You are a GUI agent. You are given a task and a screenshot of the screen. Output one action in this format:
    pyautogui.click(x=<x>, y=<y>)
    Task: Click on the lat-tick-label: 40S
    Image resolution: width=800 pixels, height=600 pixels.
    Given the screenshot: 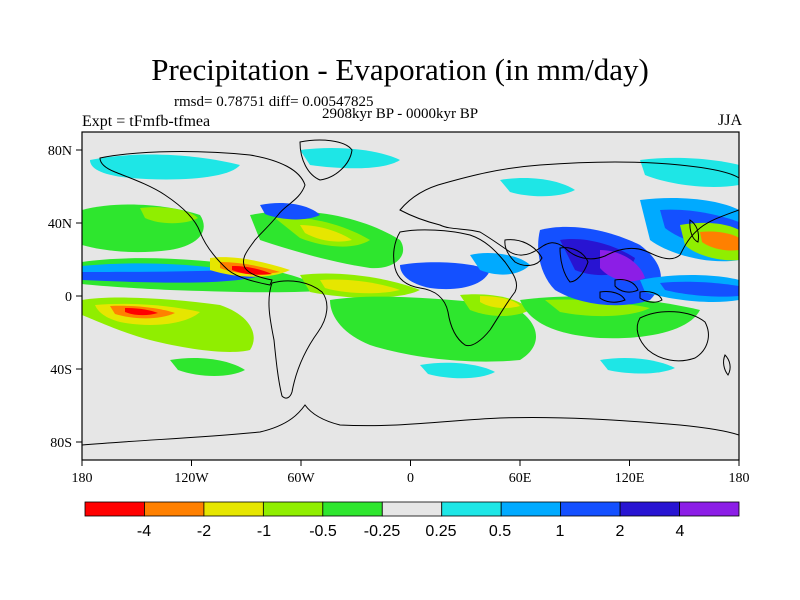 What is the action you would take?
    pyautogui.click(x=61, y=370)
    